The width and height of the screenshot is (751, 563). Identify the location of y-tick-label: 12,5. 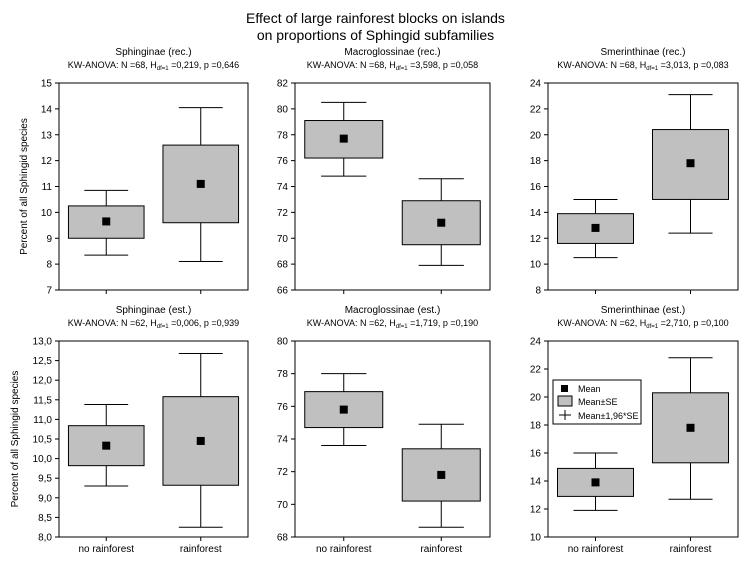
(43, 361).